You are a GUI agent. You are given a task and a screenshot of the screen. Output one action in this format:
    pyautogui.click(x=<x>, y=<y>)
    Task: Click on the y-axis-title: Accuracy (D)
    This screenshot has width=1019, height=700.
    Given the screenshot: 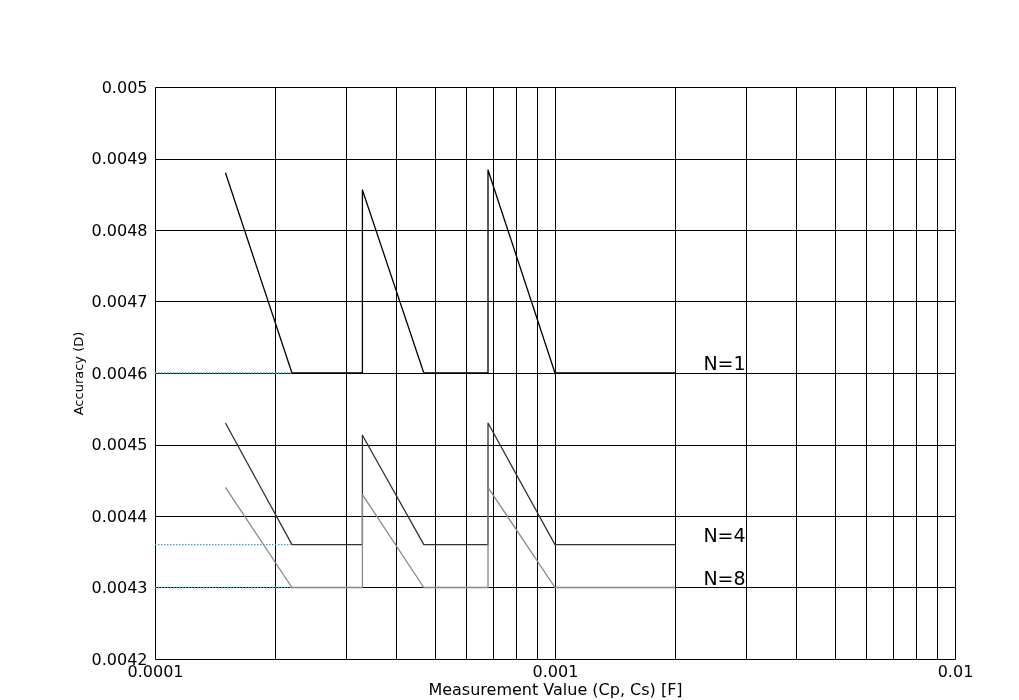 What is the action you would take?
    pyautogui.click(x=78, y=373)
    